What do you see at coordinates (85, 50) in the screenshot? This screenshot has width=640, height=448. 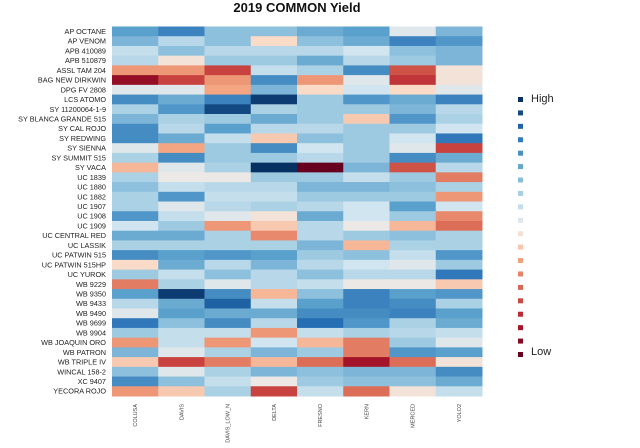 I see `row-label: APB 410089` at bounding box center [85, 50].